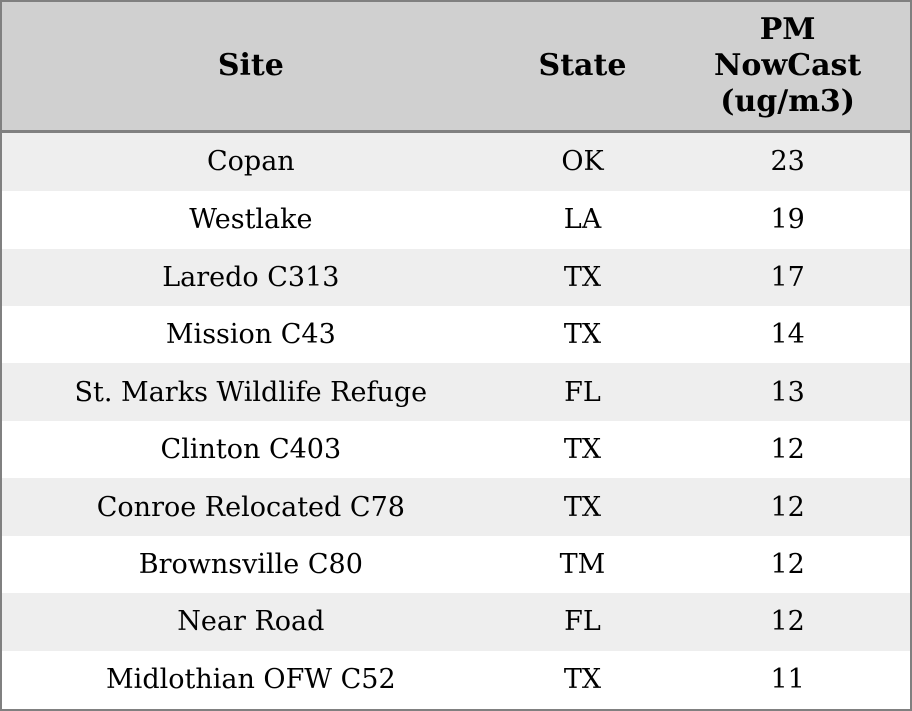 This screenshot has width=912, height=711. What do you see at coordinates (456, 220) in the screenshot?
I see `table-row: Westlake LA 19` at bounding box center [456, 220].